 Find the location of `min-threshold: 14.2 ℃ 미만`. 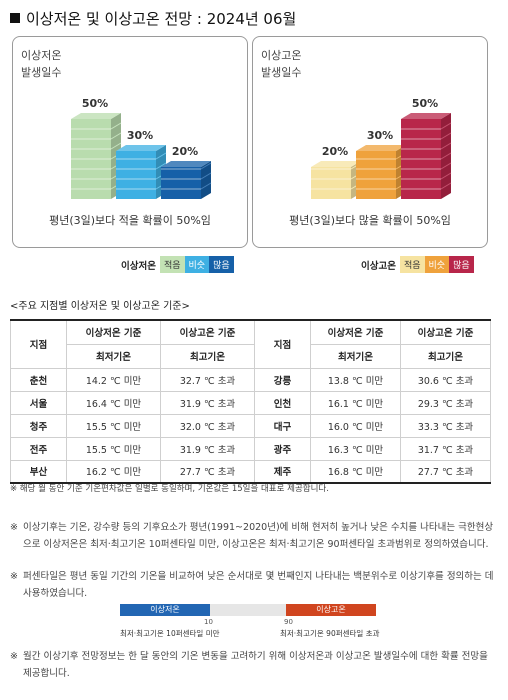

min-threshold: 14.2 ℃ 미만 is located at coordinates (113, 379).